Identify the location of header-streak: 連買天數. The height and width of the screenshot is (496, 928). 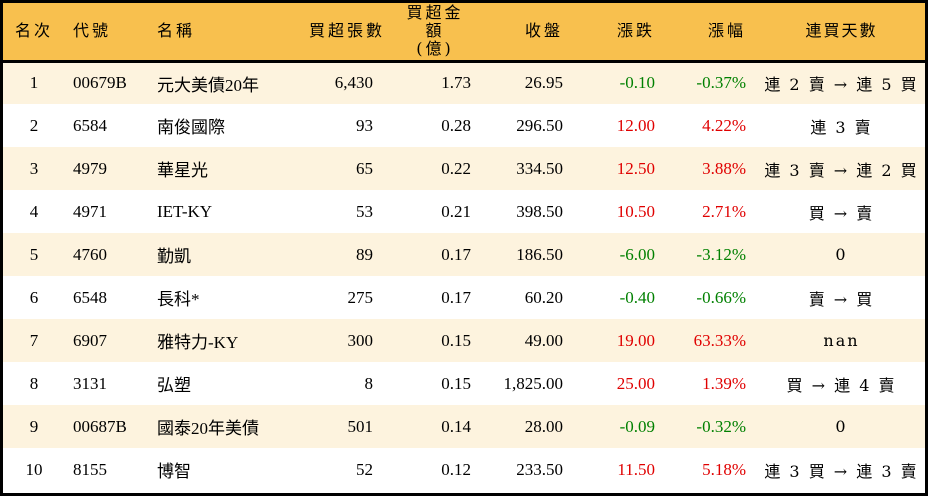
(841, 33).